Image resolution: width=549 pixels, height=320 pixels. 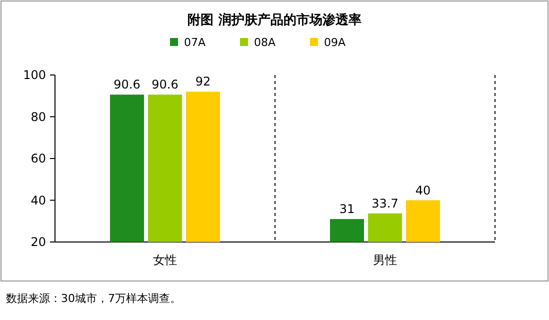 I want to click on x-tick-label: 男性, so click(x=385, y=260).